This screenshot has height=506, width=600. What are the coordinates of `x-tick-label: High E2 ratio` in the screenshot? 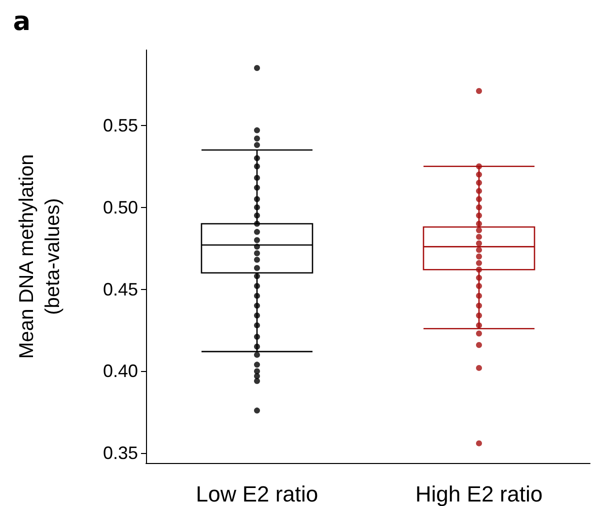 It's located at (479, 494).